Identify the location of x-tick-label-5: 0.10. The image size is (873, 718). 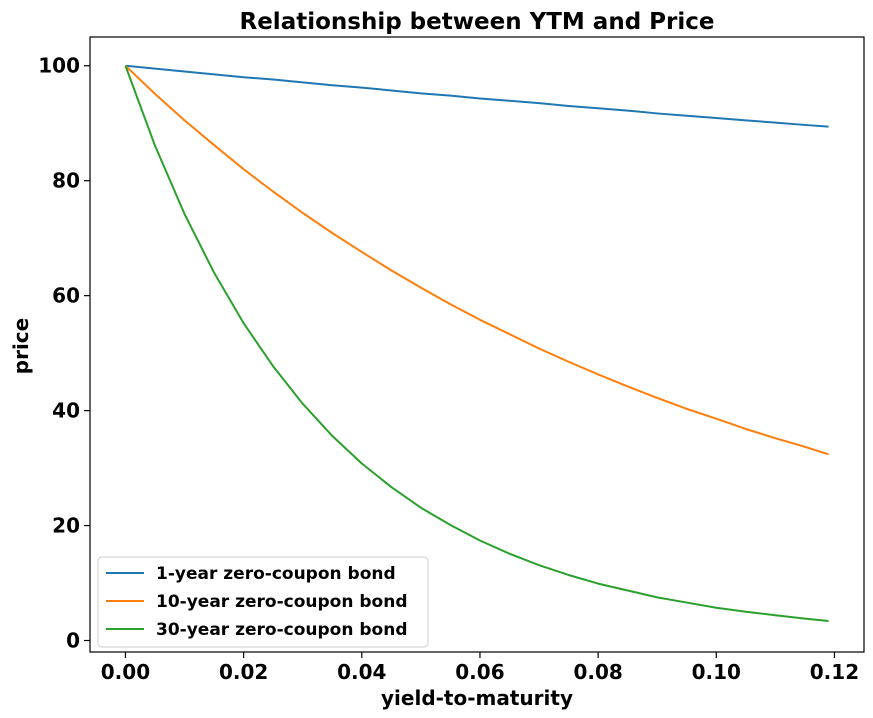
(716, 672).